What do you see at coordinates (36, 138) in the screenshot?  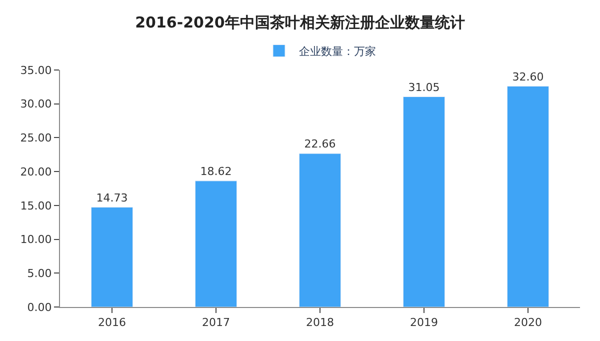 I see `y-tick-label: 25.00` at bounding box center [36, 138].